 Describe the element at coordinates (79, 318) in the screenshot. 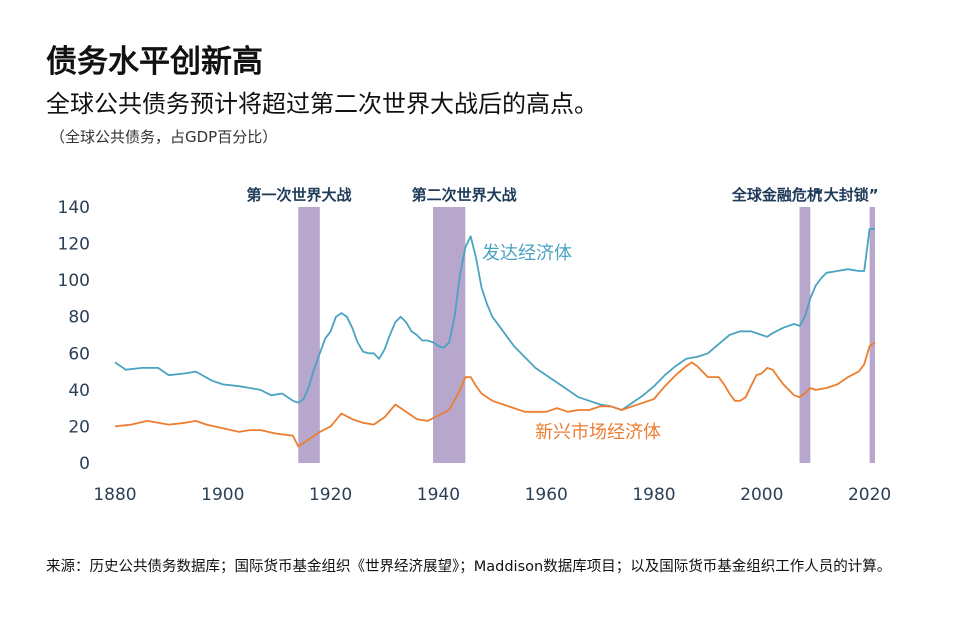

I see `y-tick-label: 80` at that location.